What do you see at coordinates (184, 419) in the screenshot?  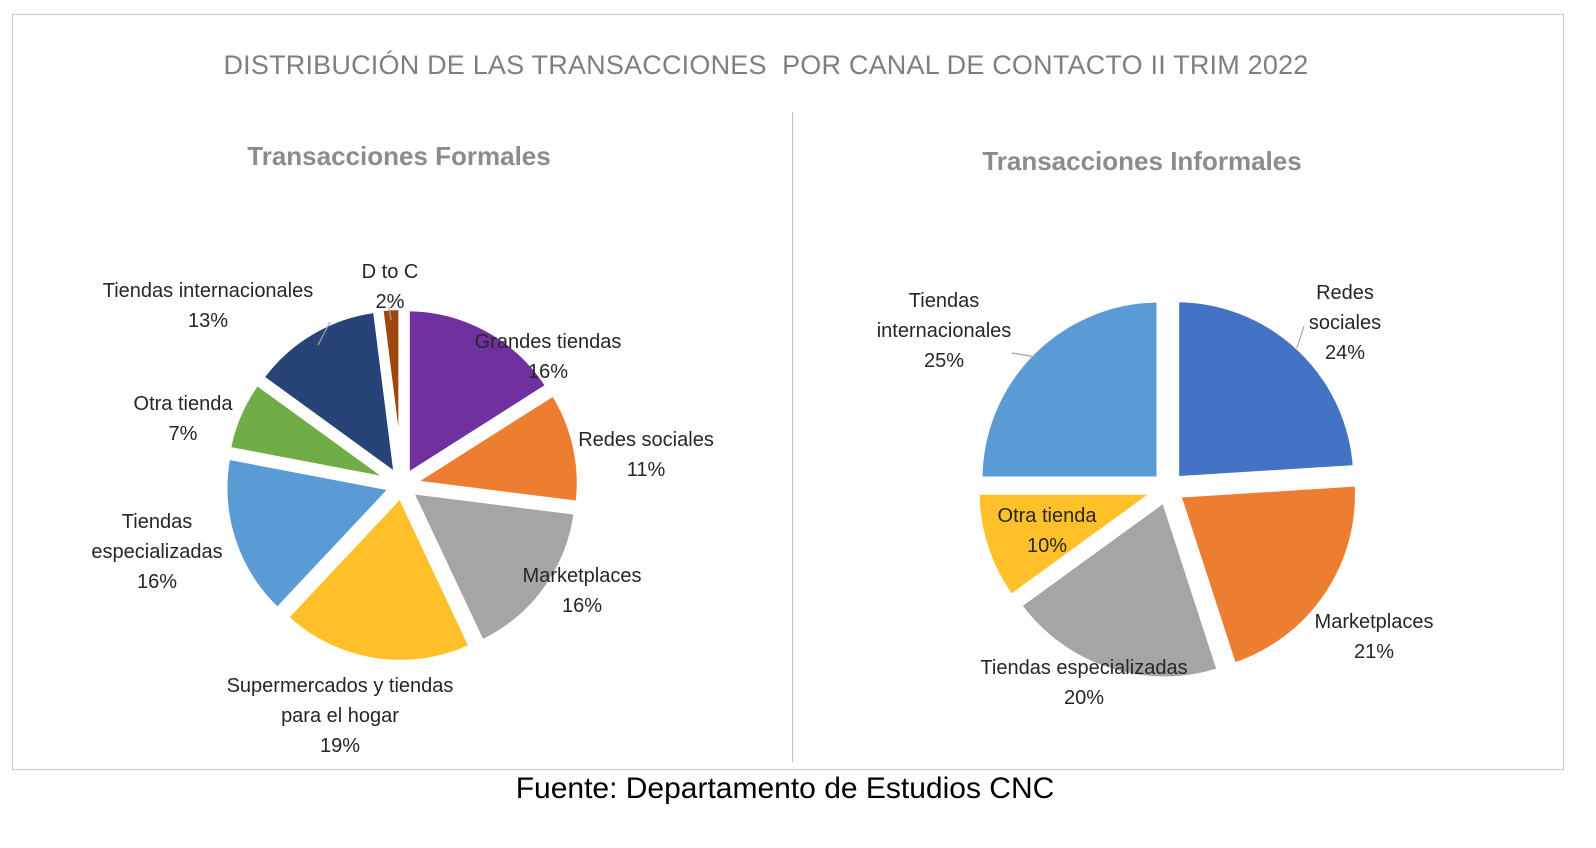 I see `data-label-otra-tienda: Otra tienda 7%` at bounding box center [184, 419].